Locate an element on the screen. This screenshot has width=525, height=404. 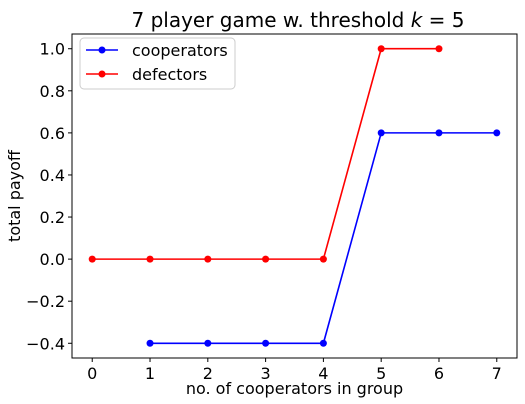
x-tick-label: 5 is located at coordinates (381, 373).